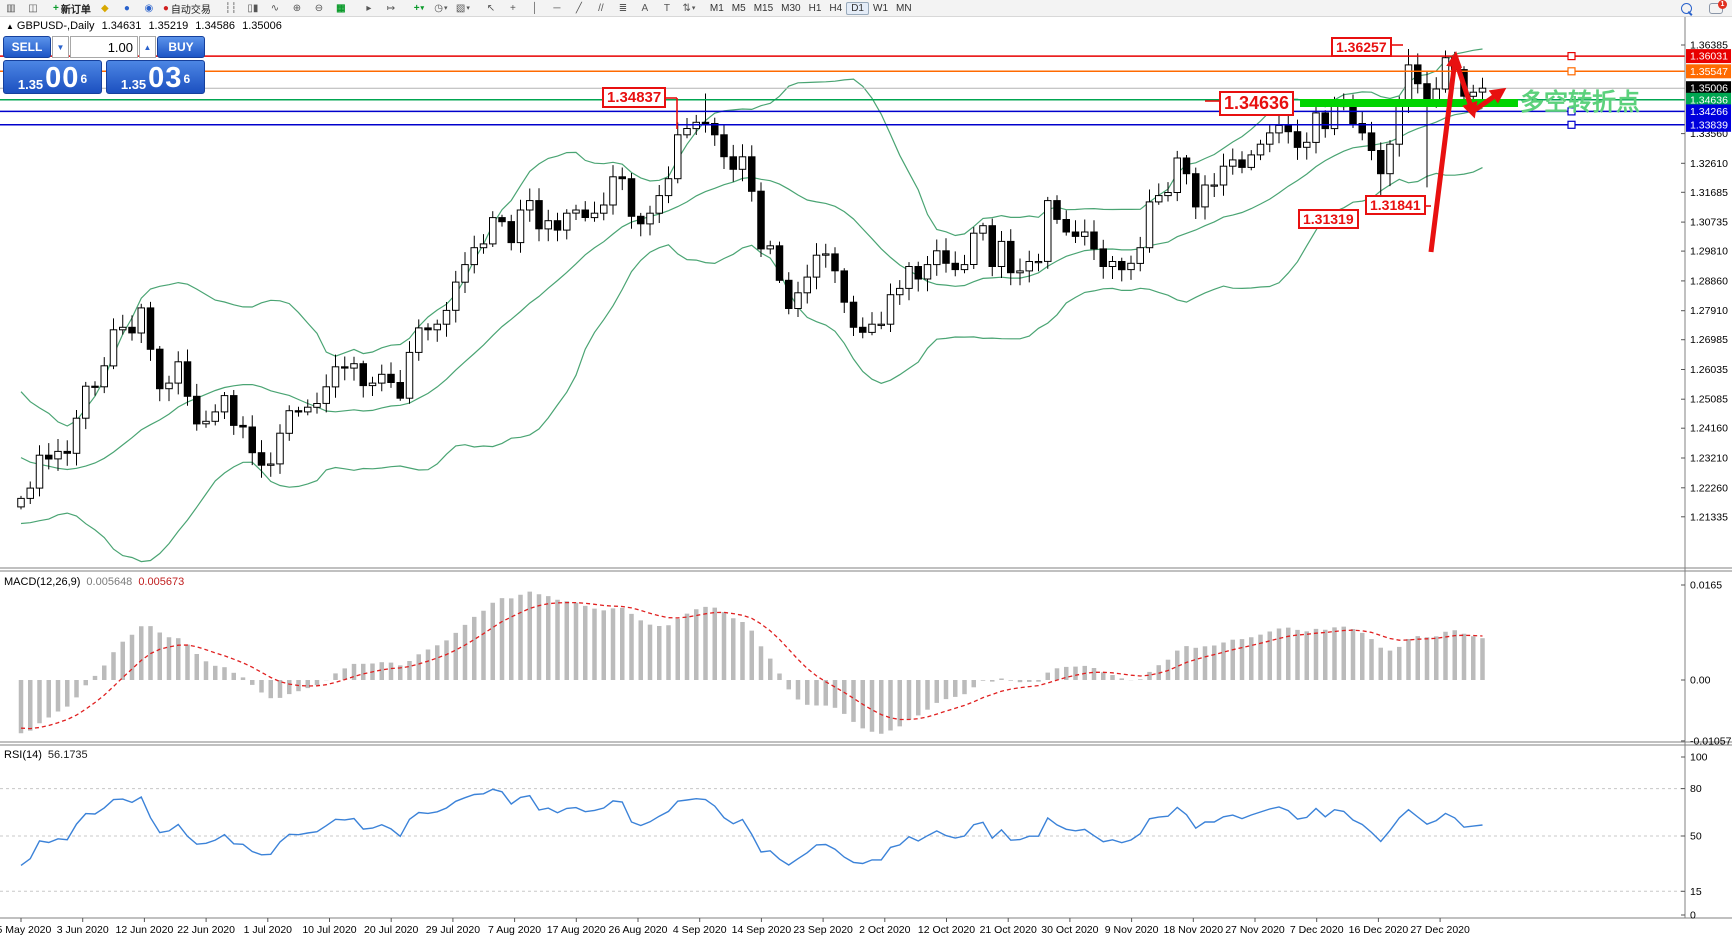  What do you see at coordinates (341, 8) in the screenshot?
I see `tile-windows-icon: ▦` at bounding box center [341, 8].